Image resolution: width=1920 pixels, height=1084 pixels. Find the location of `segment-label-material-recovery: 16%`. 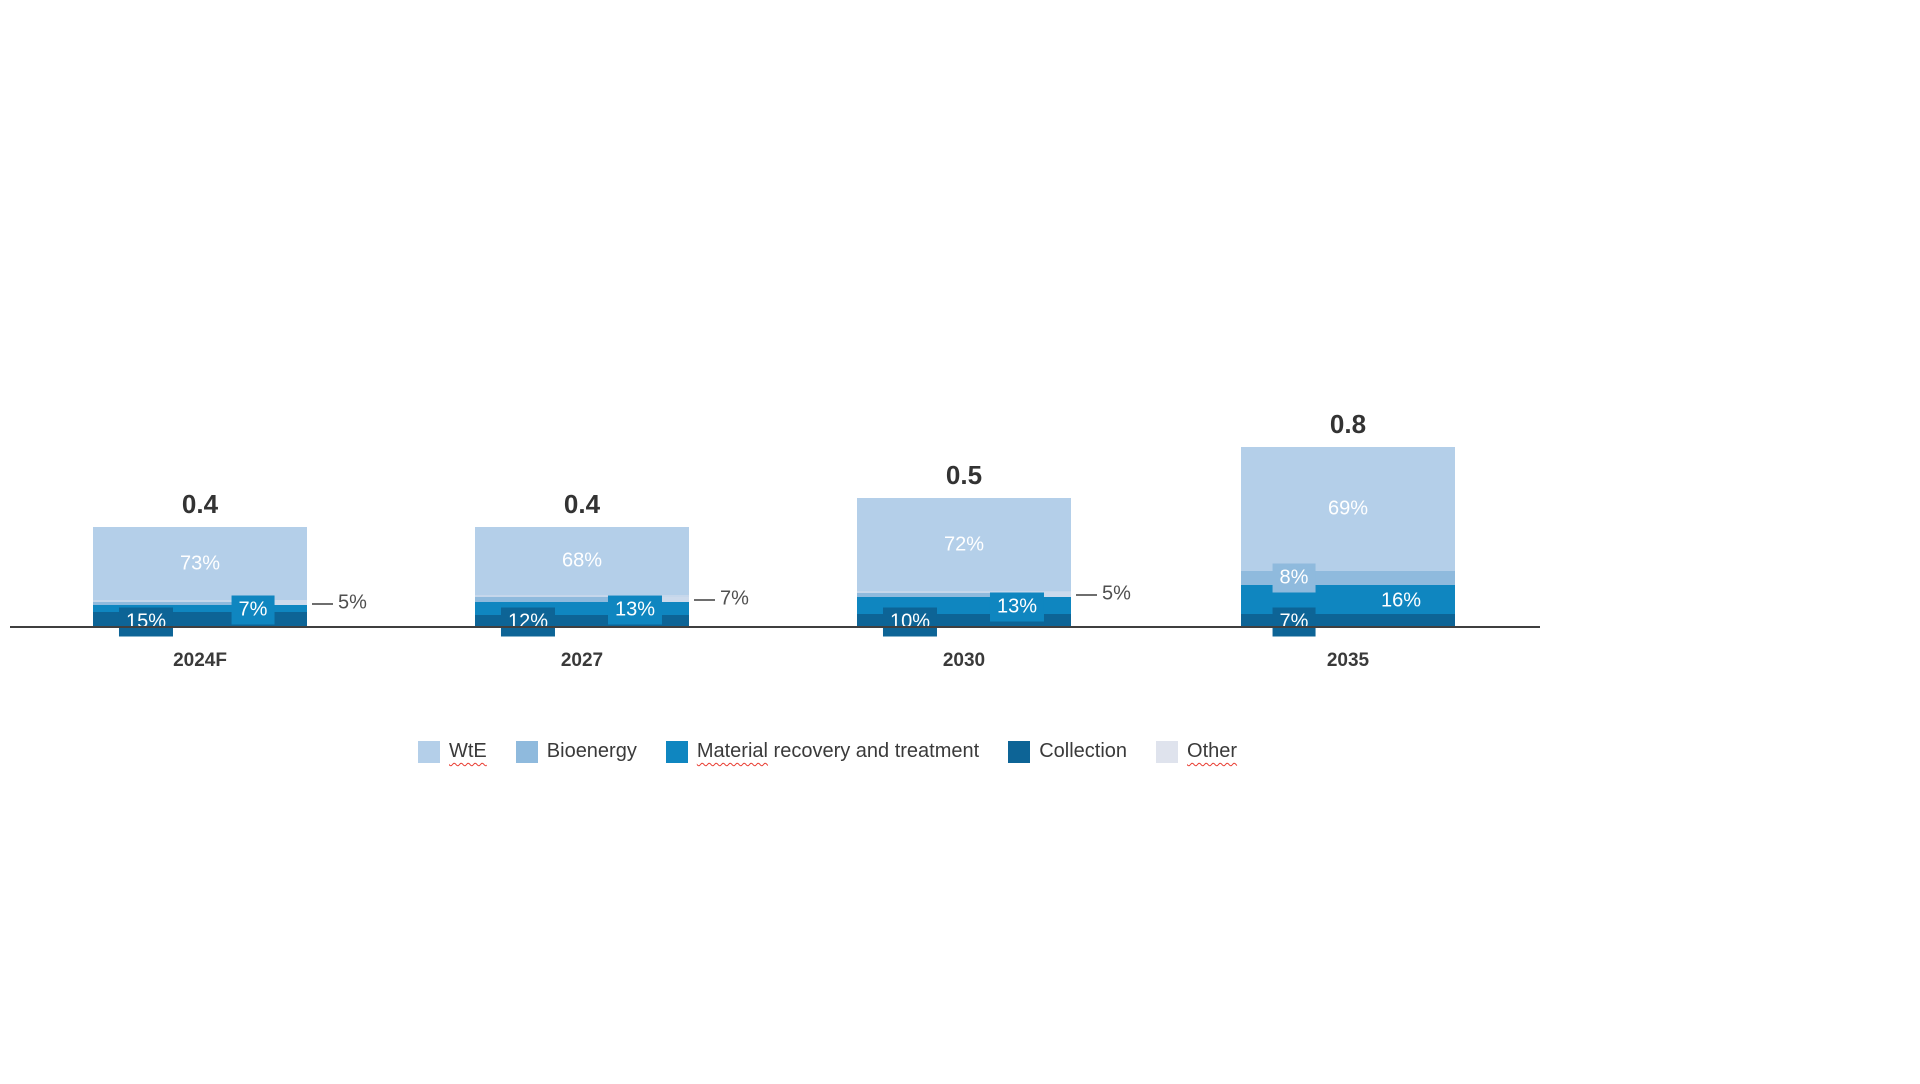

segment-label-material-recovery: 16% is located at coordinates (1401, 600).